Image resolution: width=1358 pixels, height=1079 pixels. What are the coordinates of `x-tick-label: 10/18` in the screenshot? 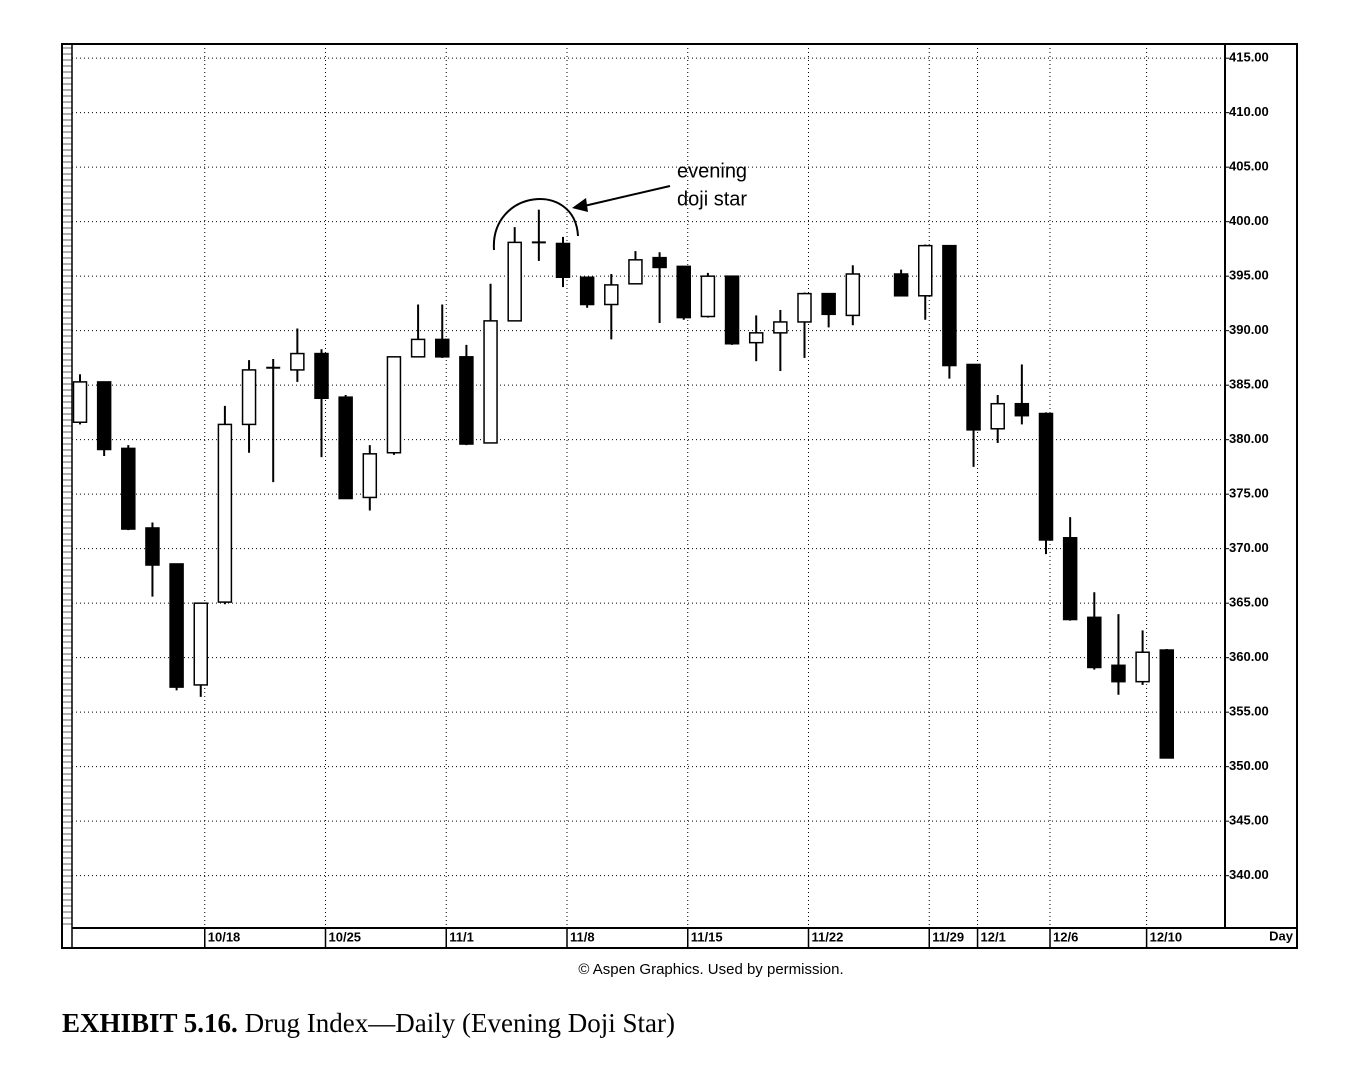 It's located at (224, 936).